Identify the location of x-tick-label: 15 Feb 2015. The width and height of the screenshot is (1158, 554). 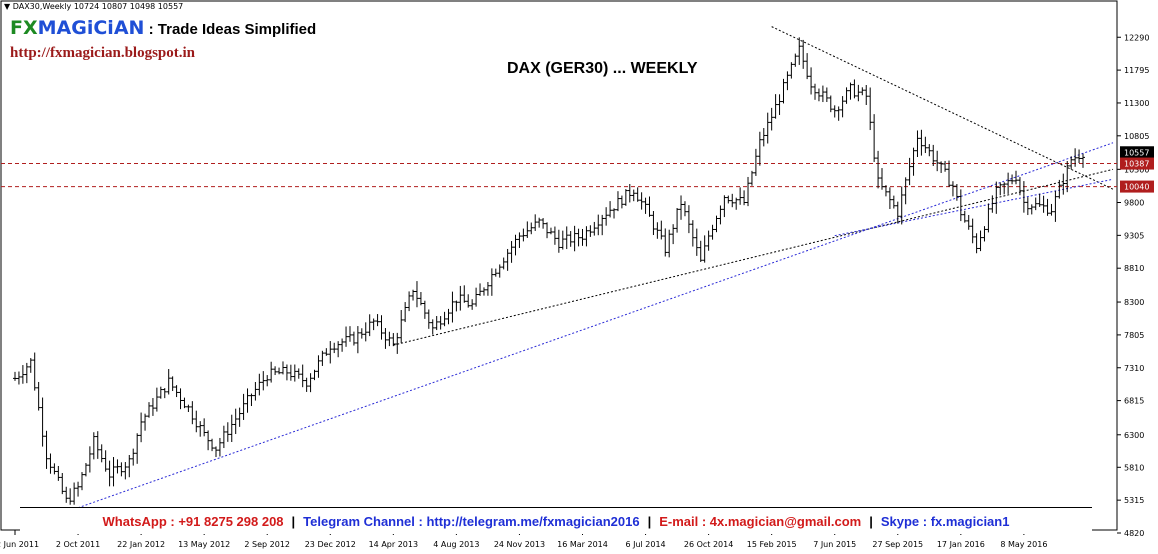
(772, 544).